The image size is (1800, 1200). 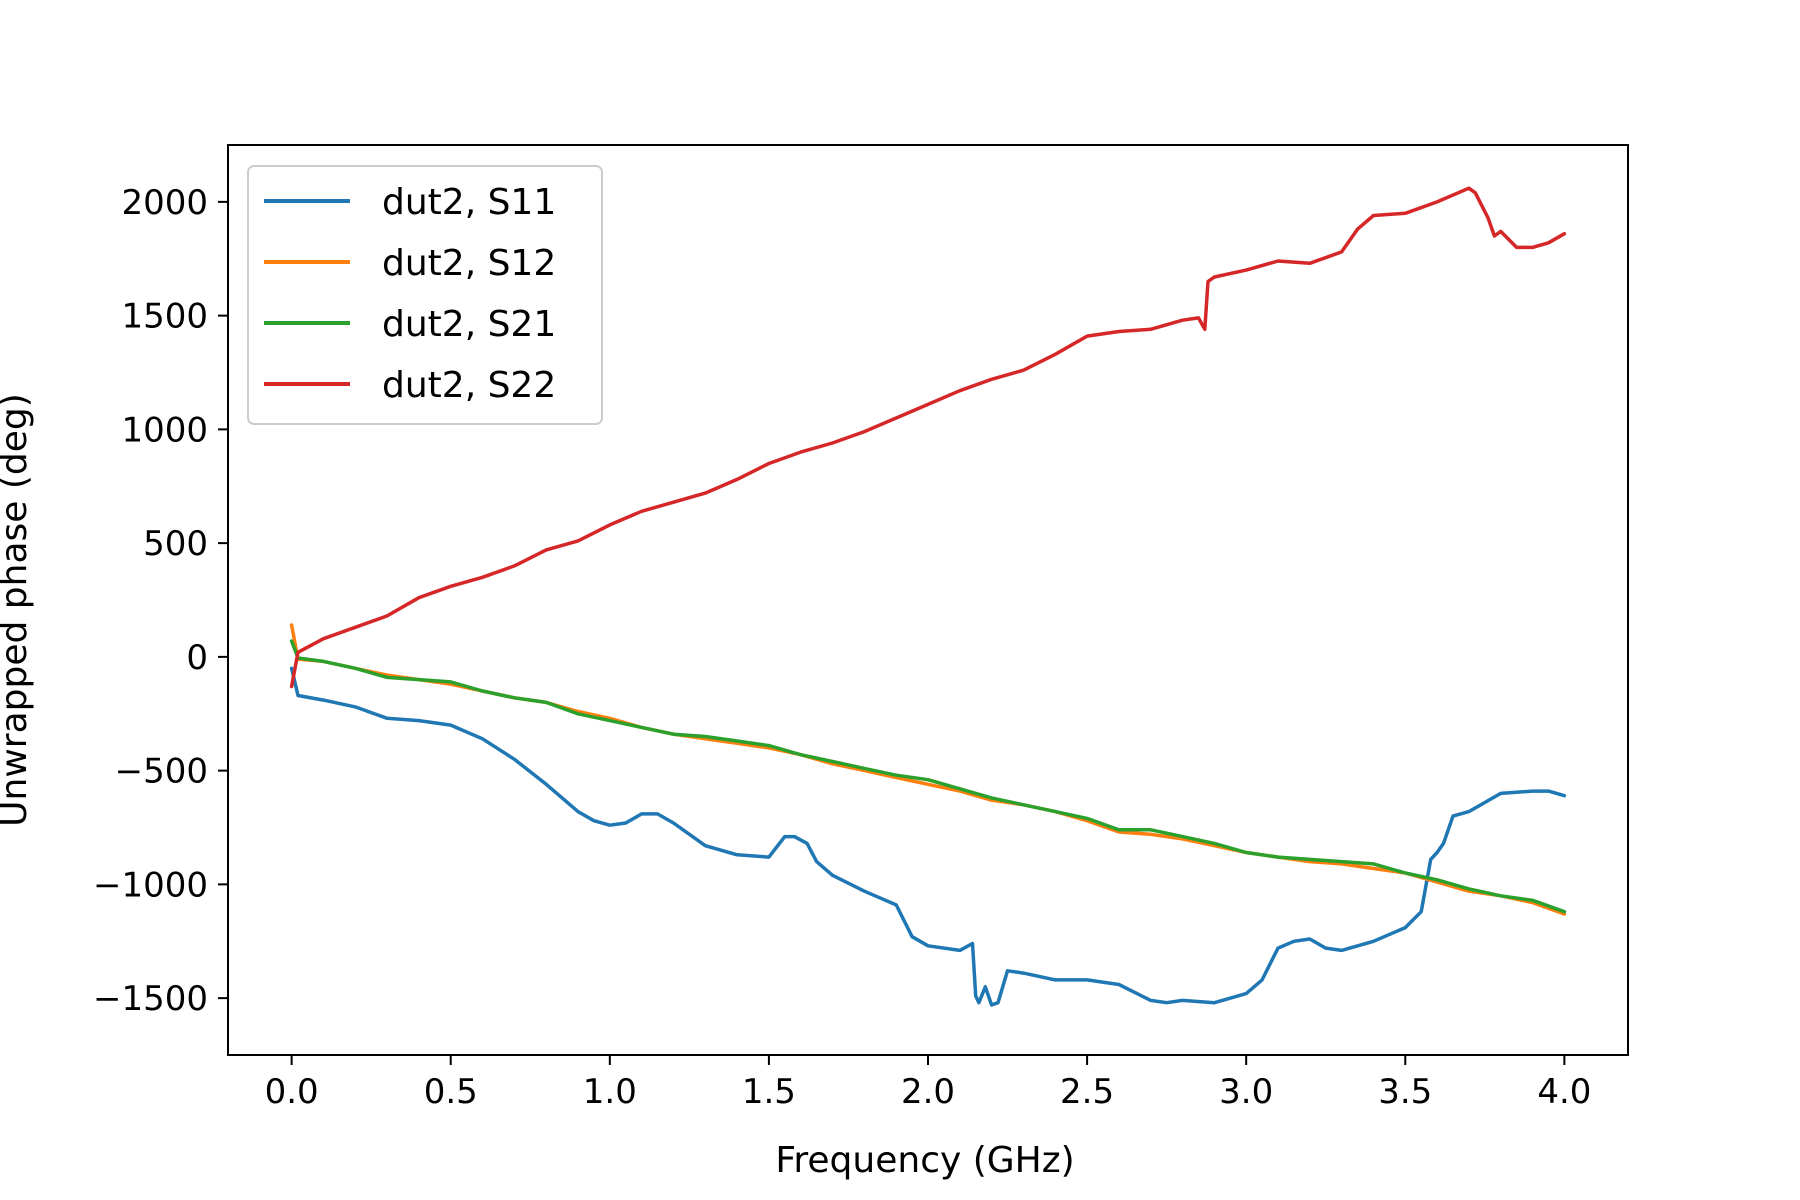 I want to click on x-tick-label: 1.5, so click(x=769, y=1092).